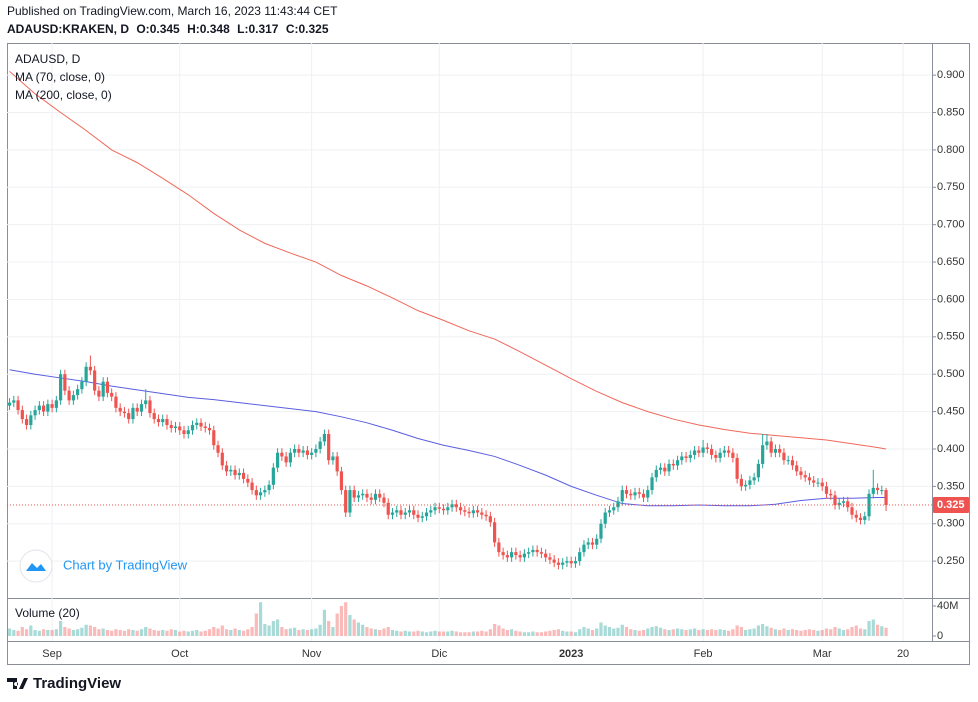  I want to click on x-tick-label: 2023, so click(571, 654).